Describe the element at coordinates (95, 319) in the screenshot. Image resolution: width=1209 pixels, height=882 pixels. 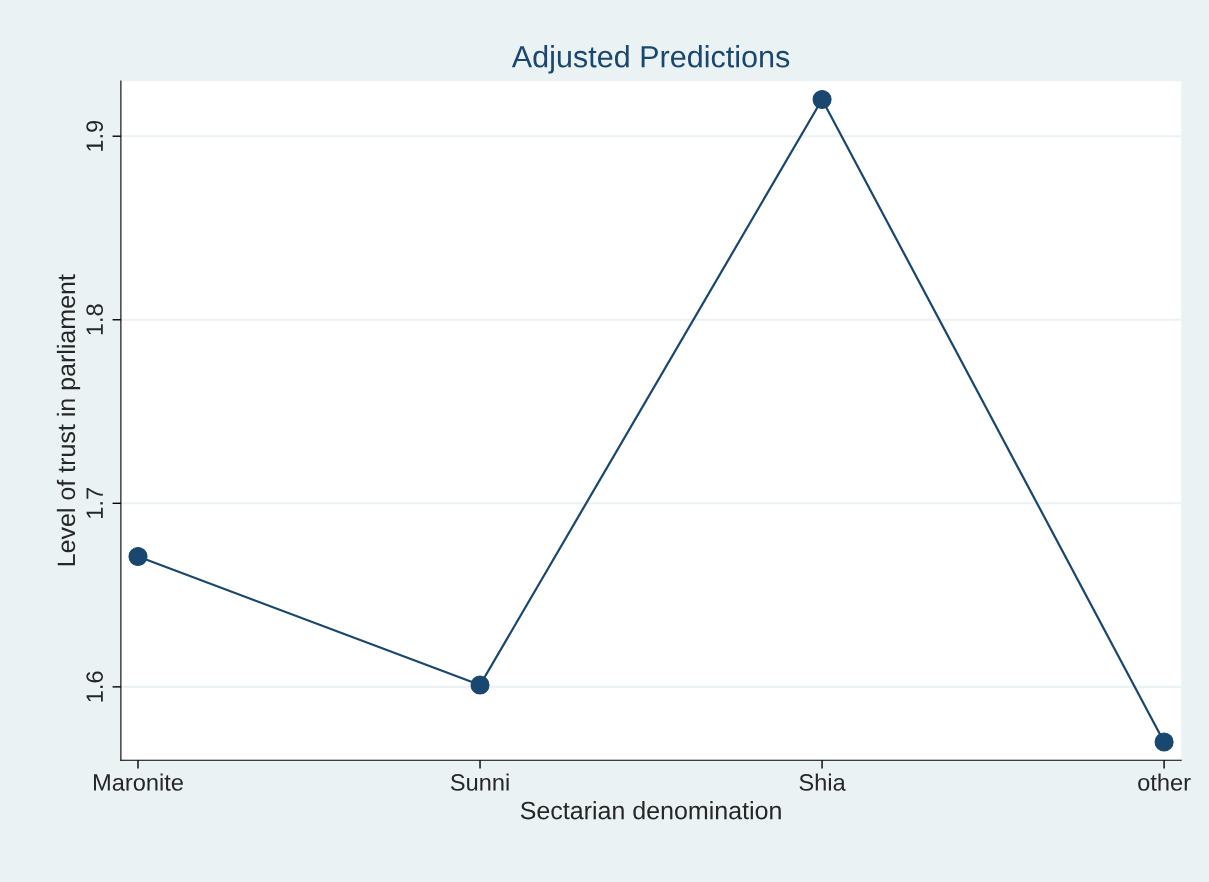
I see `y-tick-label: 1.8` at that location.